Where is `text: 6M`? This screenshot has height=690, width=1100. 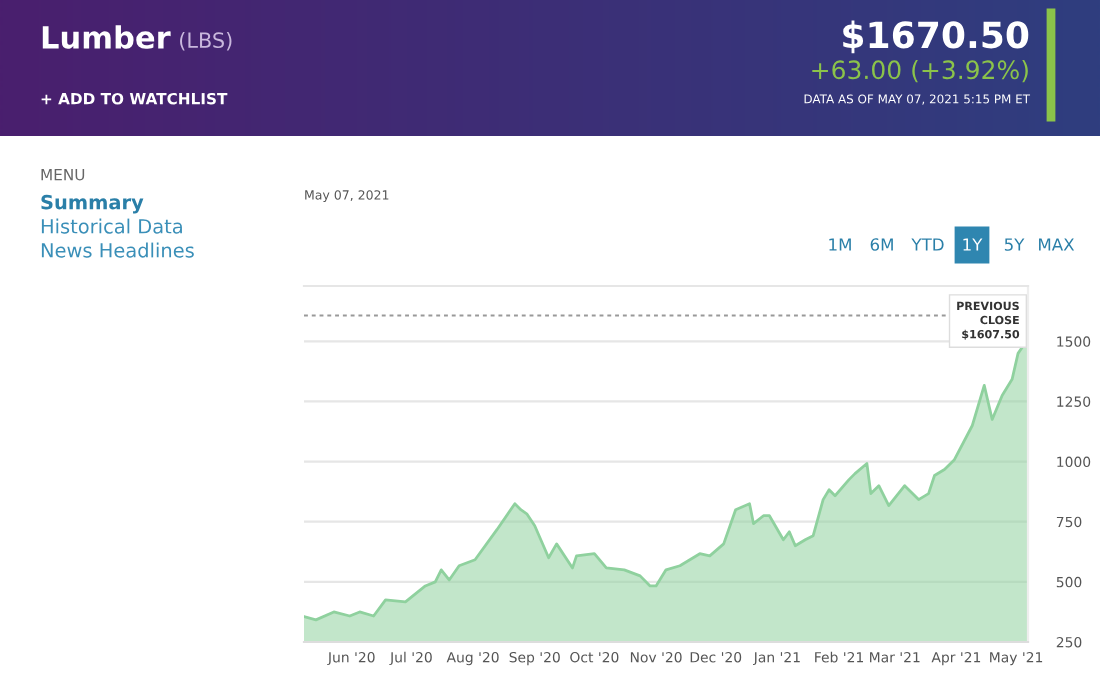 text: 6M is located at coordinates (881, 244).